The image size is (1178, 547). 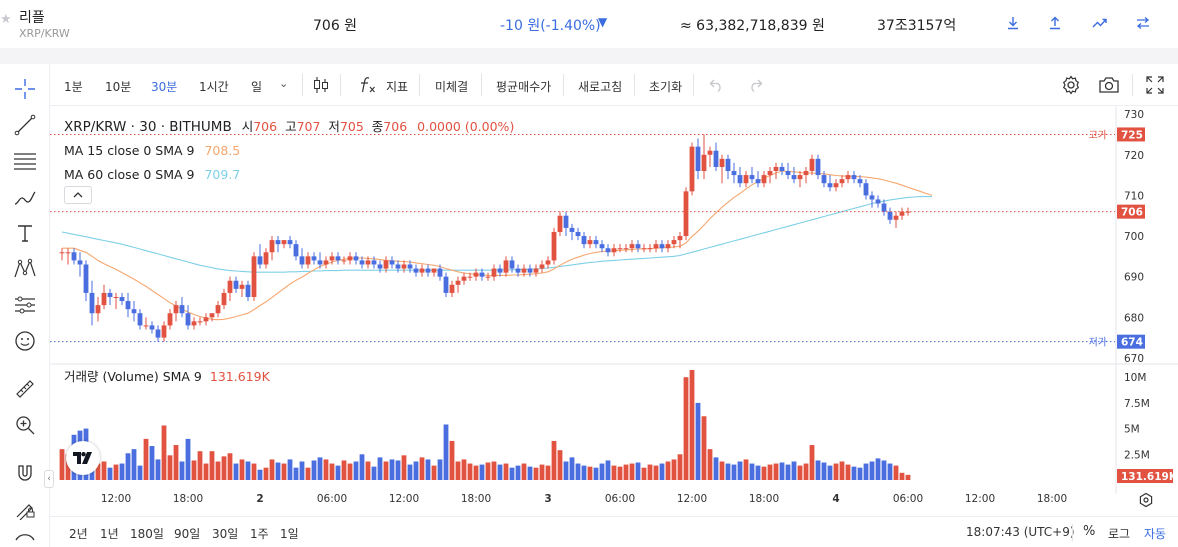 I want to click on legend-ma60-row: MA 60 close 0 SMA 9 709.7, so click(x=289, y=175).